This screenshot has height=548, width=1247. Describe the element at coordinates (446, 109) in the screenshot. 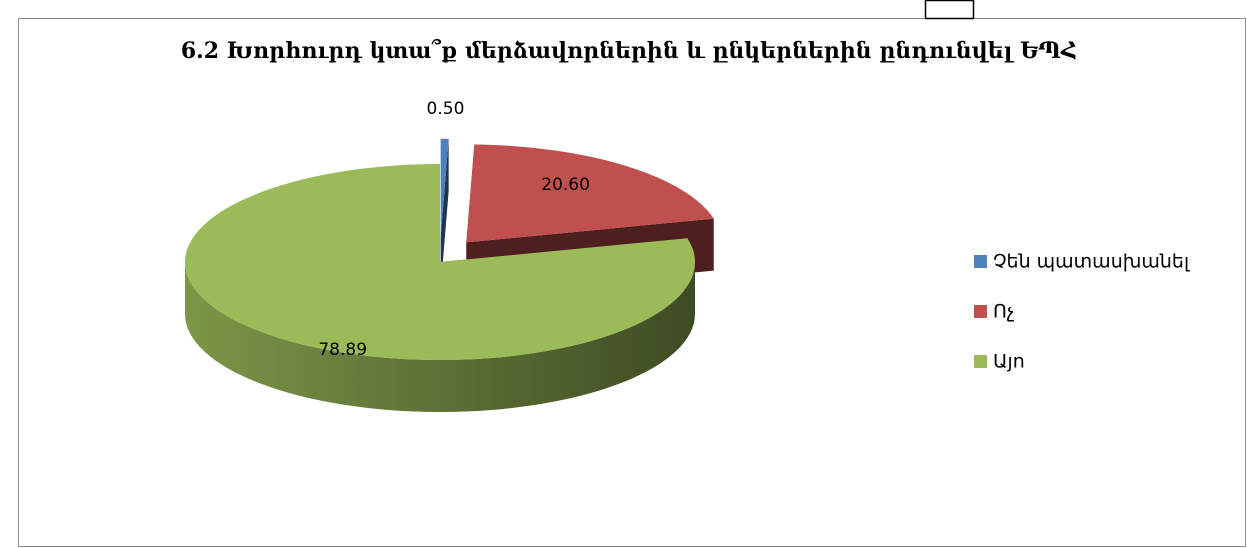

I see `data-label: 0.50` at that location.